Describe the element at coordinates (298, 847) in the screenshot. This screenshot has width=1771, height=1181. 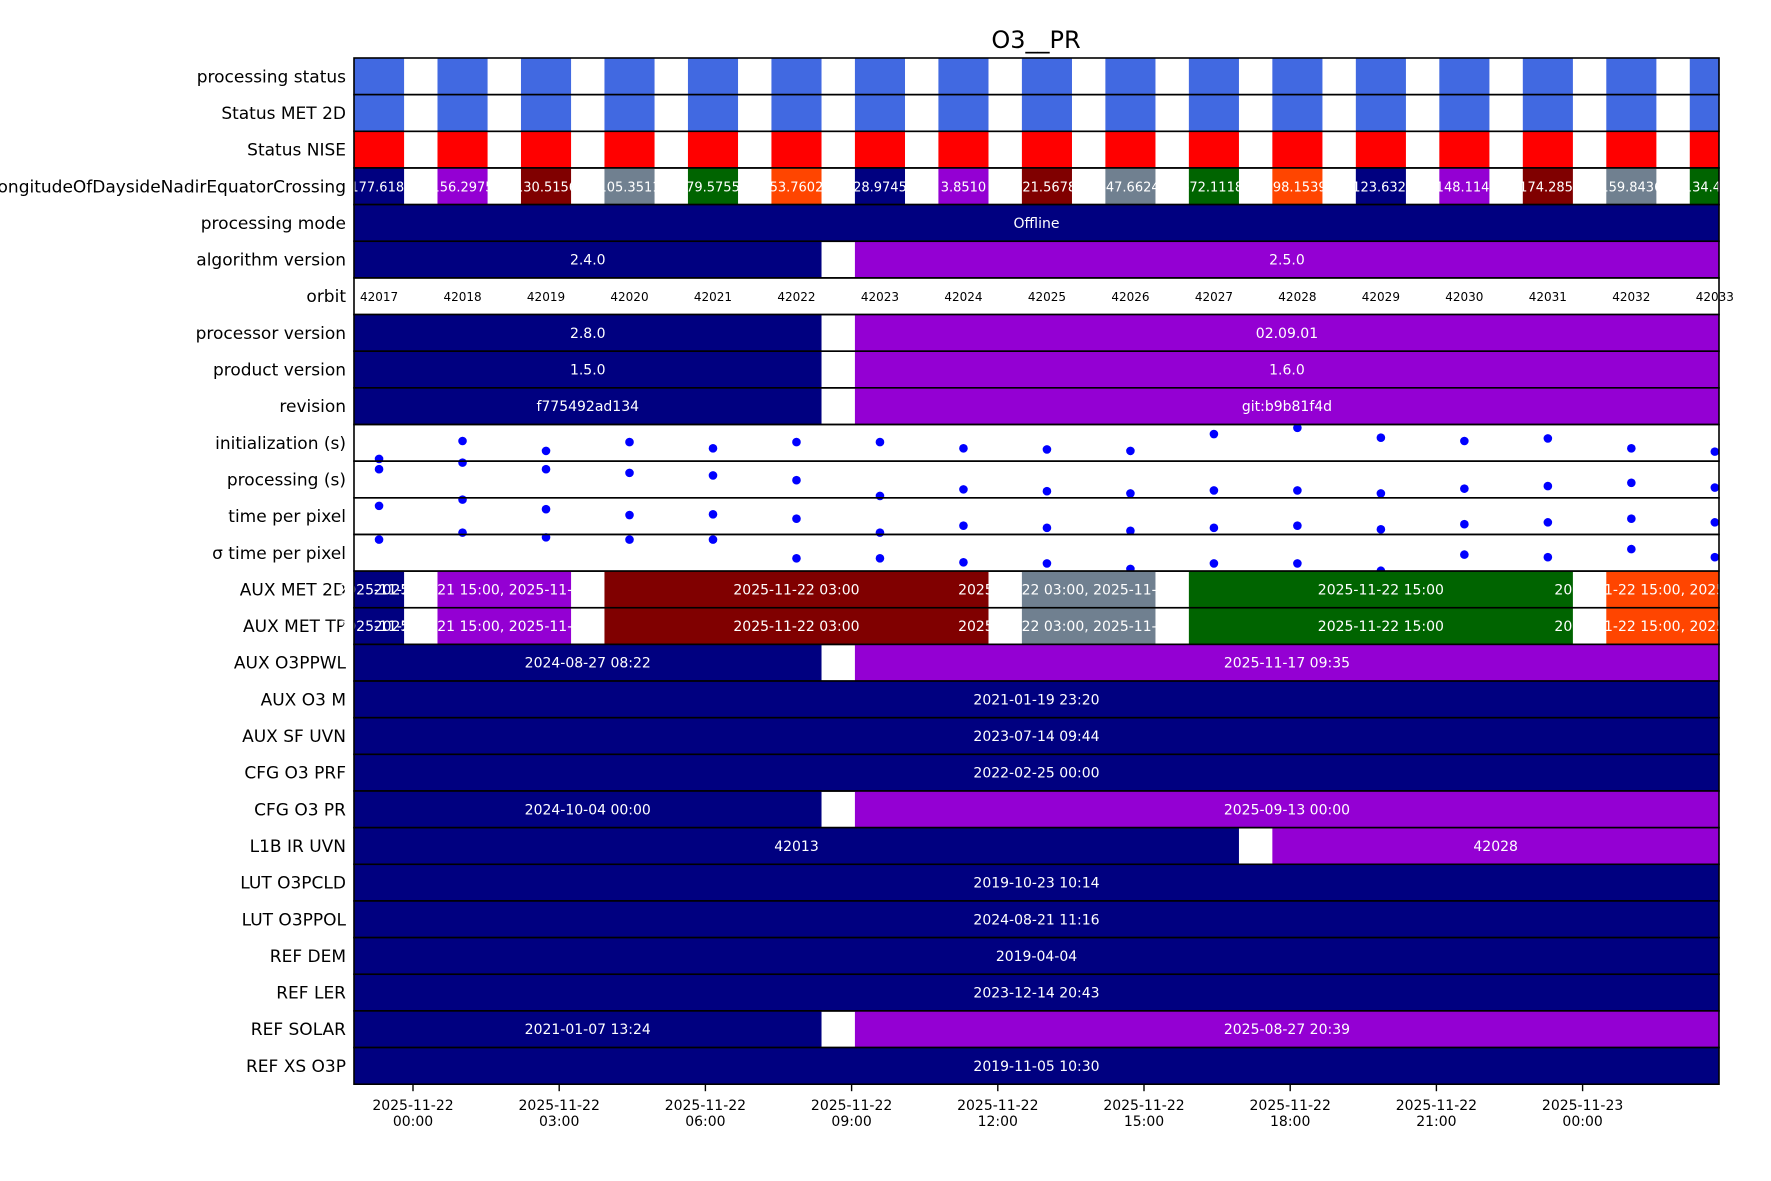
I see `row-label: L1B IR UVN` at that location.